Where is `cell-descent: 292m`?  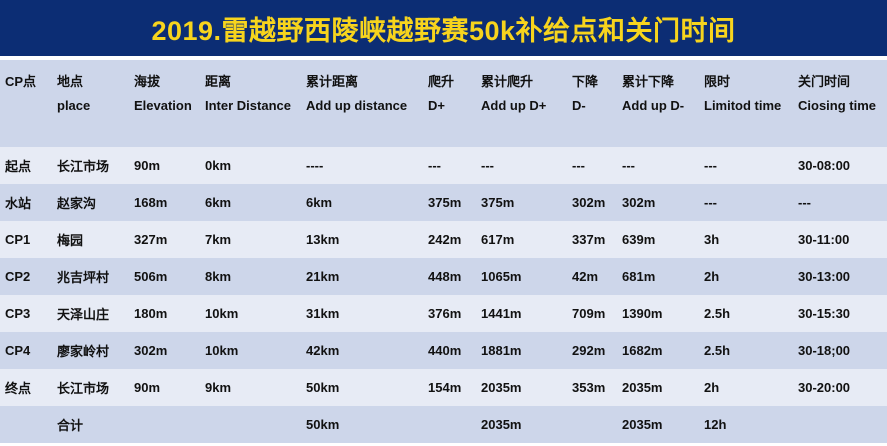 cell-descent: 292m is located at coordinates (589, 350).